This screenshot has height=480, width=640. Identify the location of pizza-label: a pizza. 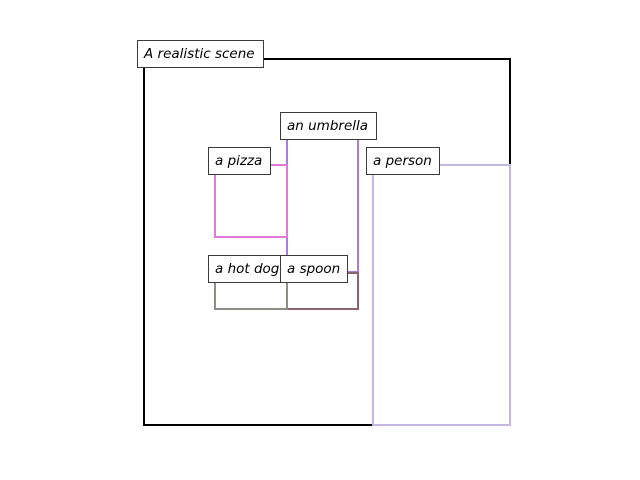
(239, 161).